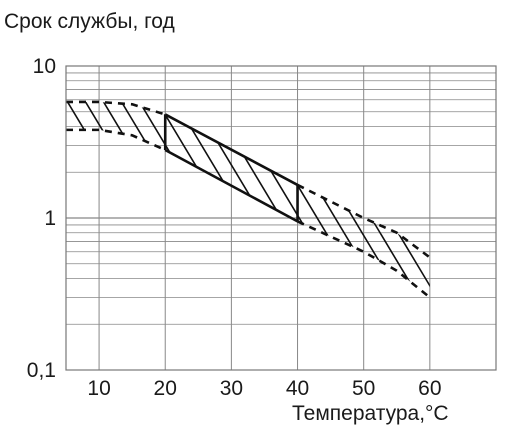  What do you see at coordinates (116, 140) in the screenshot?
I see `band-lower-dashed-left` at bounding box center [116, 140].